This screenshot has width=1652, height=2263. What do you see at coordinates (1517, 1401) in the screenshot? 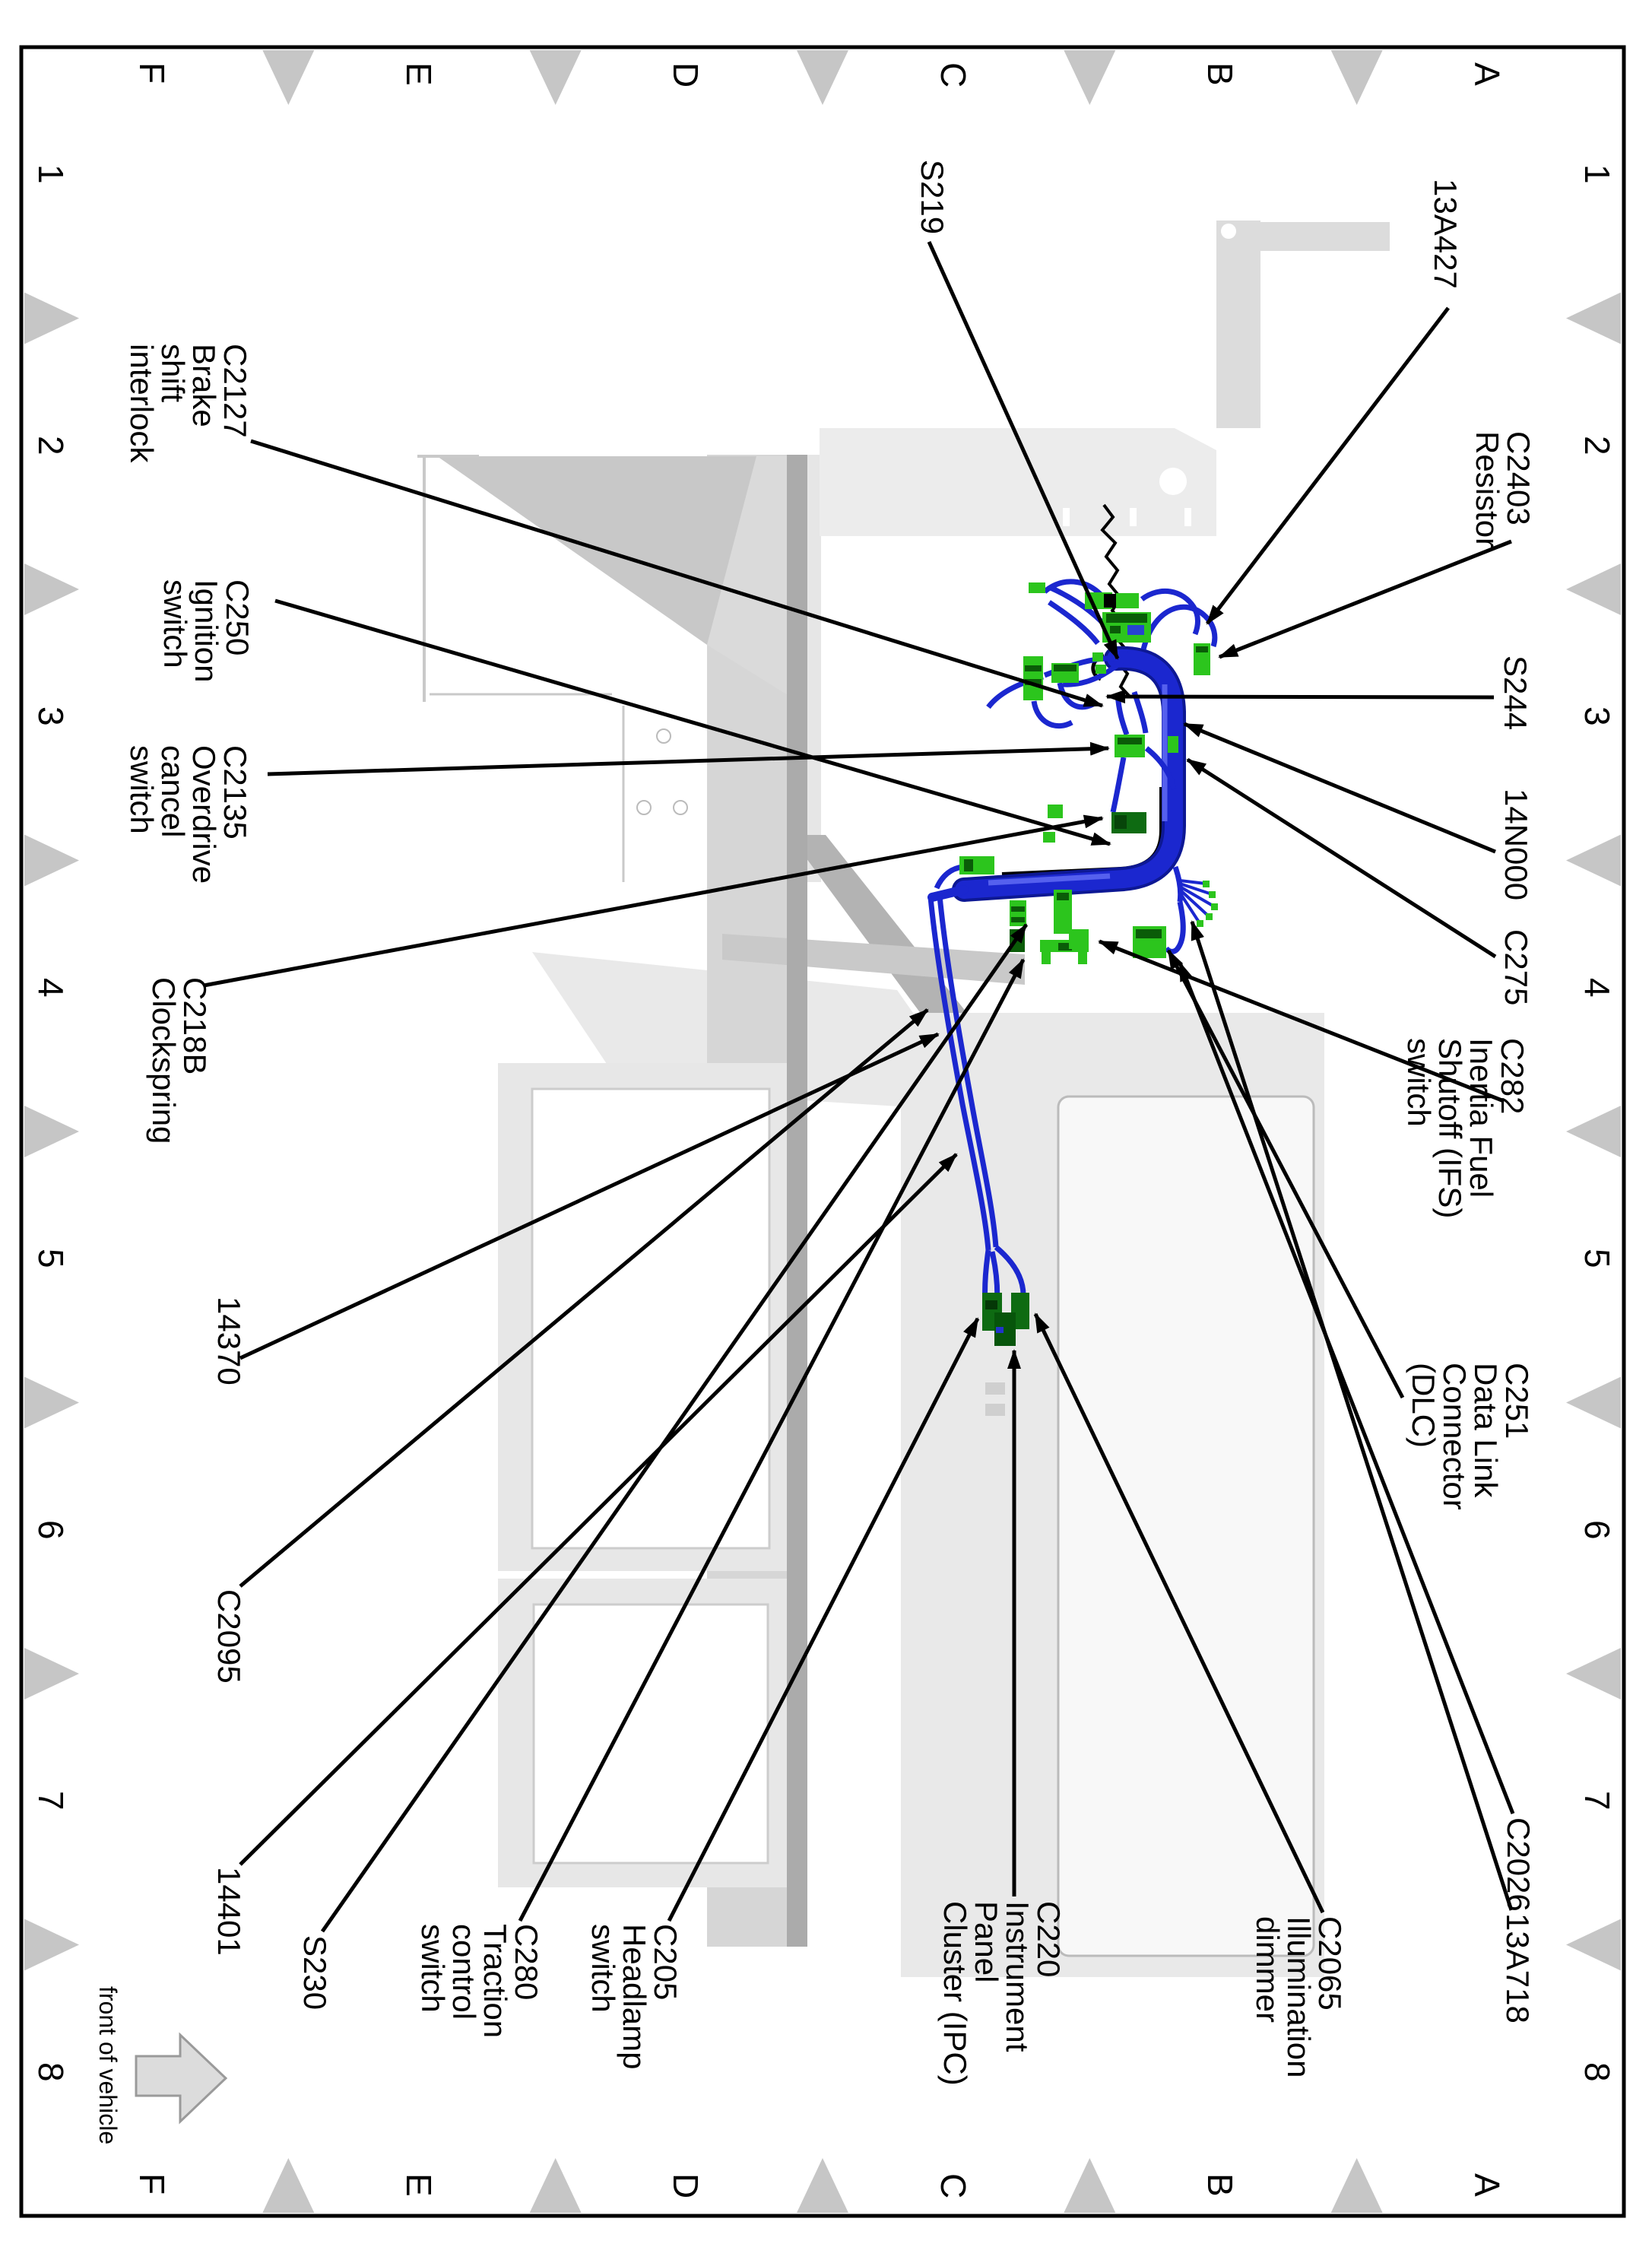
I see `callout-line: C251` at bounding box center [1517, 1401].